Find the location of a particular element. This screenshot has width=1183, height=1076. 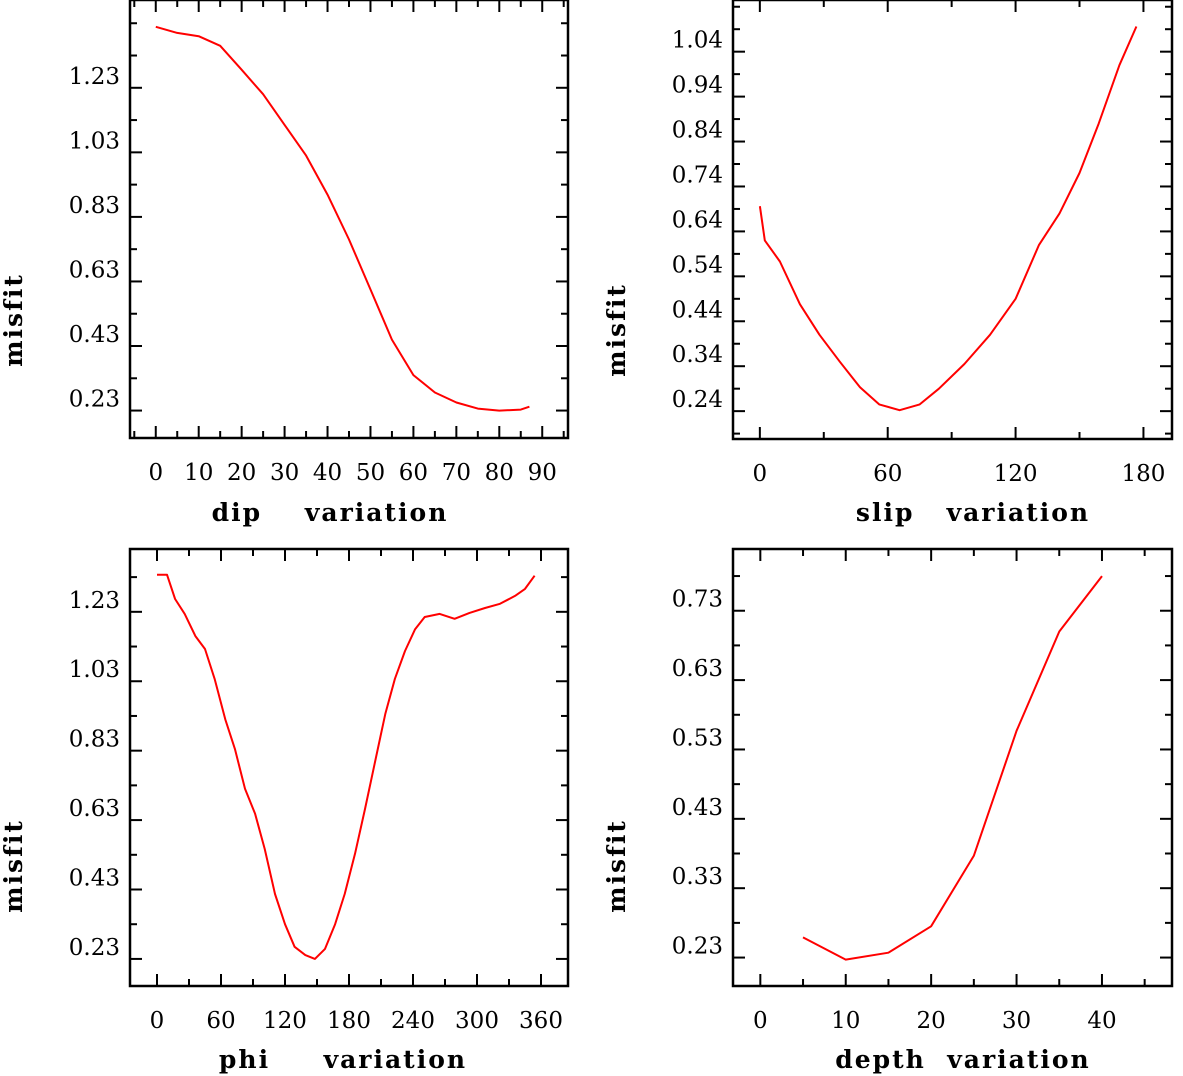

x-tick-label: 300 is located at coordinates (477, 1021).